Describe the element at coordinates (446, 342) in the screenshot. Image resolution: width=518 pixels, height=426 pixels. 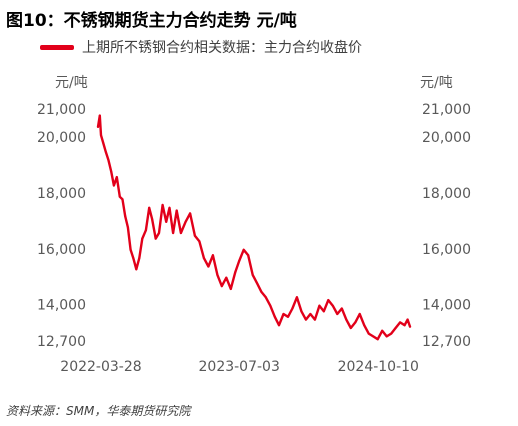
I see `y-tick-label-right: 12,700` at that location.